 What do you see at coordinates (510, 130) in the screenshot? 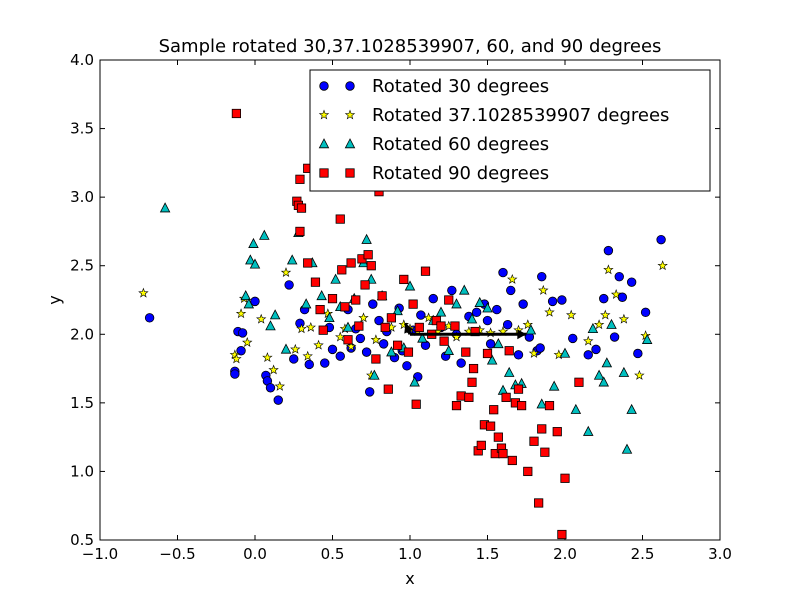
I see `legend-box` at bounding box center [510, 130].